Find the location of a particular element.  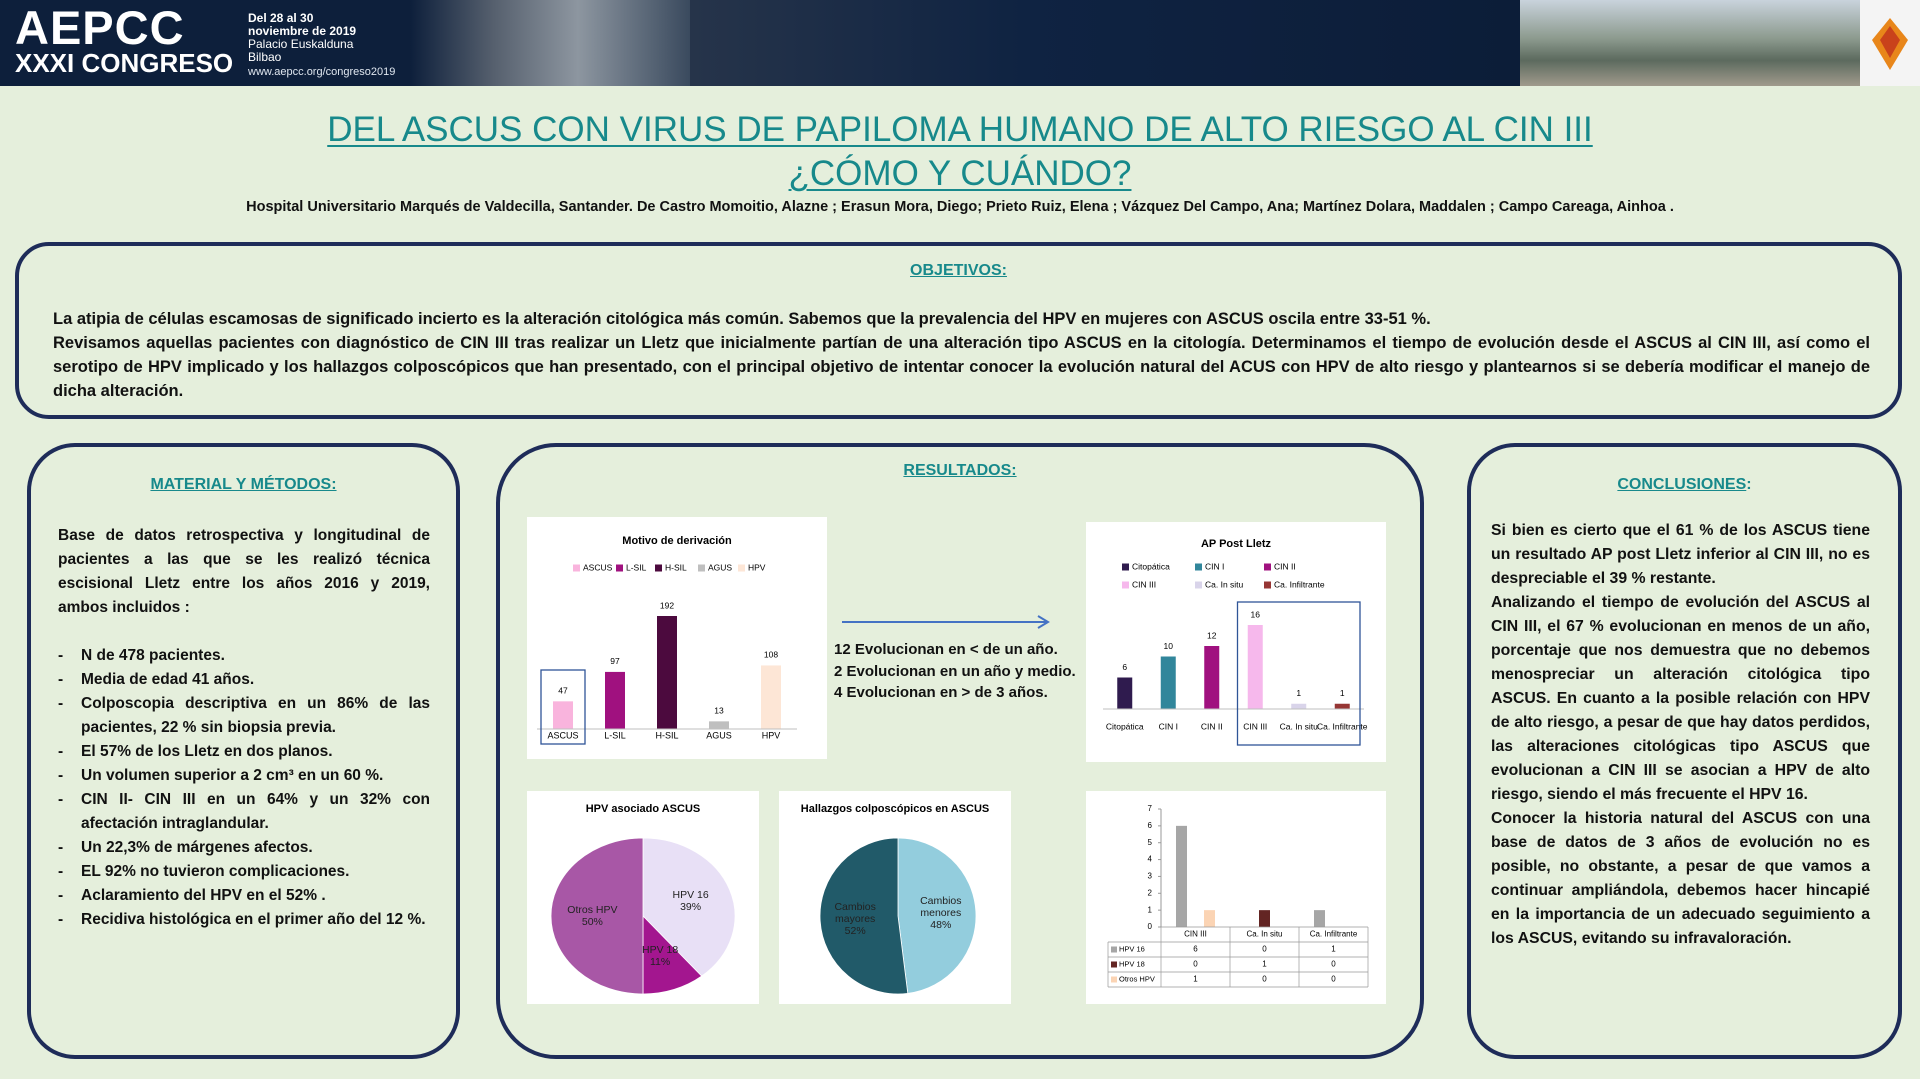

list-item: N de 478 pacientes. is located at coordinates (244, 656).